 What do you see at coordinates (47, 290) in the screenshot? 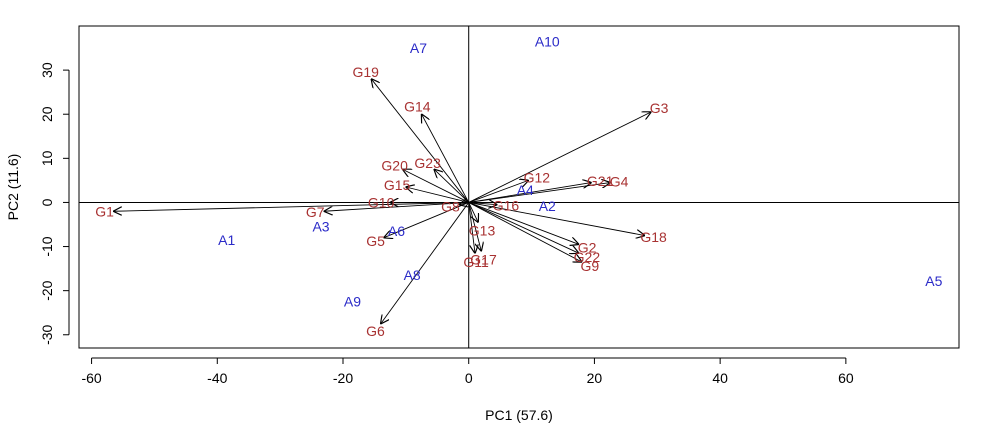
I see `y-tick-label: -20` at bounding box center [47, 290].